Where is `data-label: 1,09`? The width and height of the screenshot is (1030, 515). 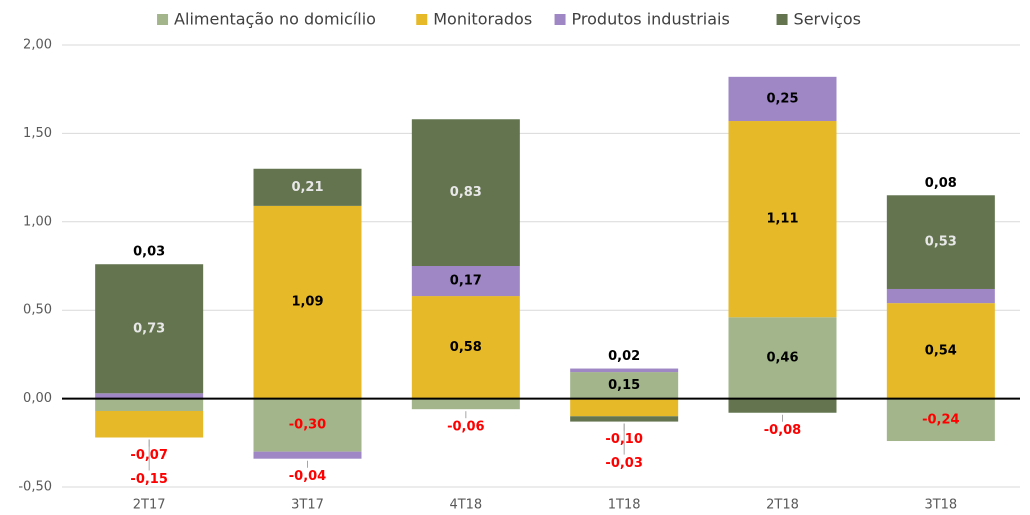 data-label: 1,09 is located at coordinates (307, 302).